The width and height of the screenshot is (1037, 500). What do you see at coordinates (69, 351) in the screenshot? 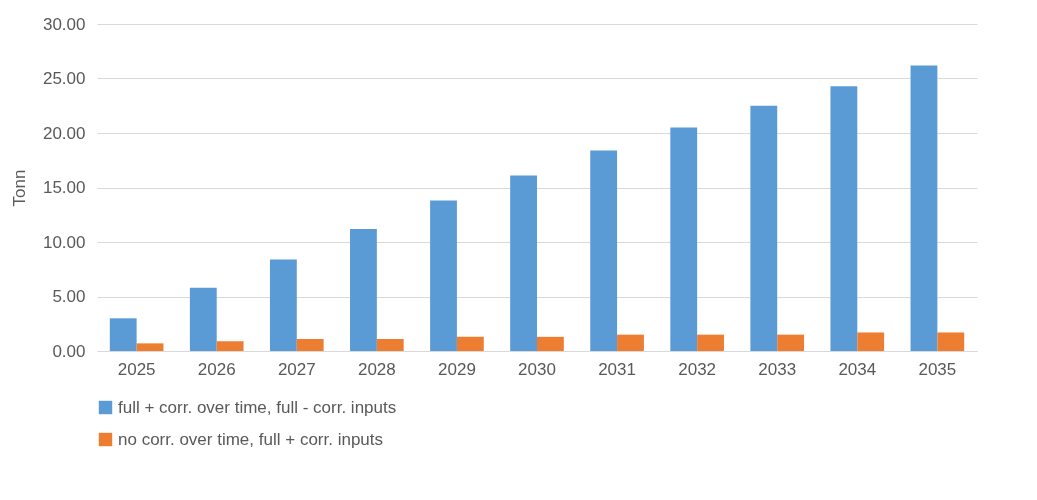
I see `y-tick-label: 0.00` at bounding box center [69, 351].